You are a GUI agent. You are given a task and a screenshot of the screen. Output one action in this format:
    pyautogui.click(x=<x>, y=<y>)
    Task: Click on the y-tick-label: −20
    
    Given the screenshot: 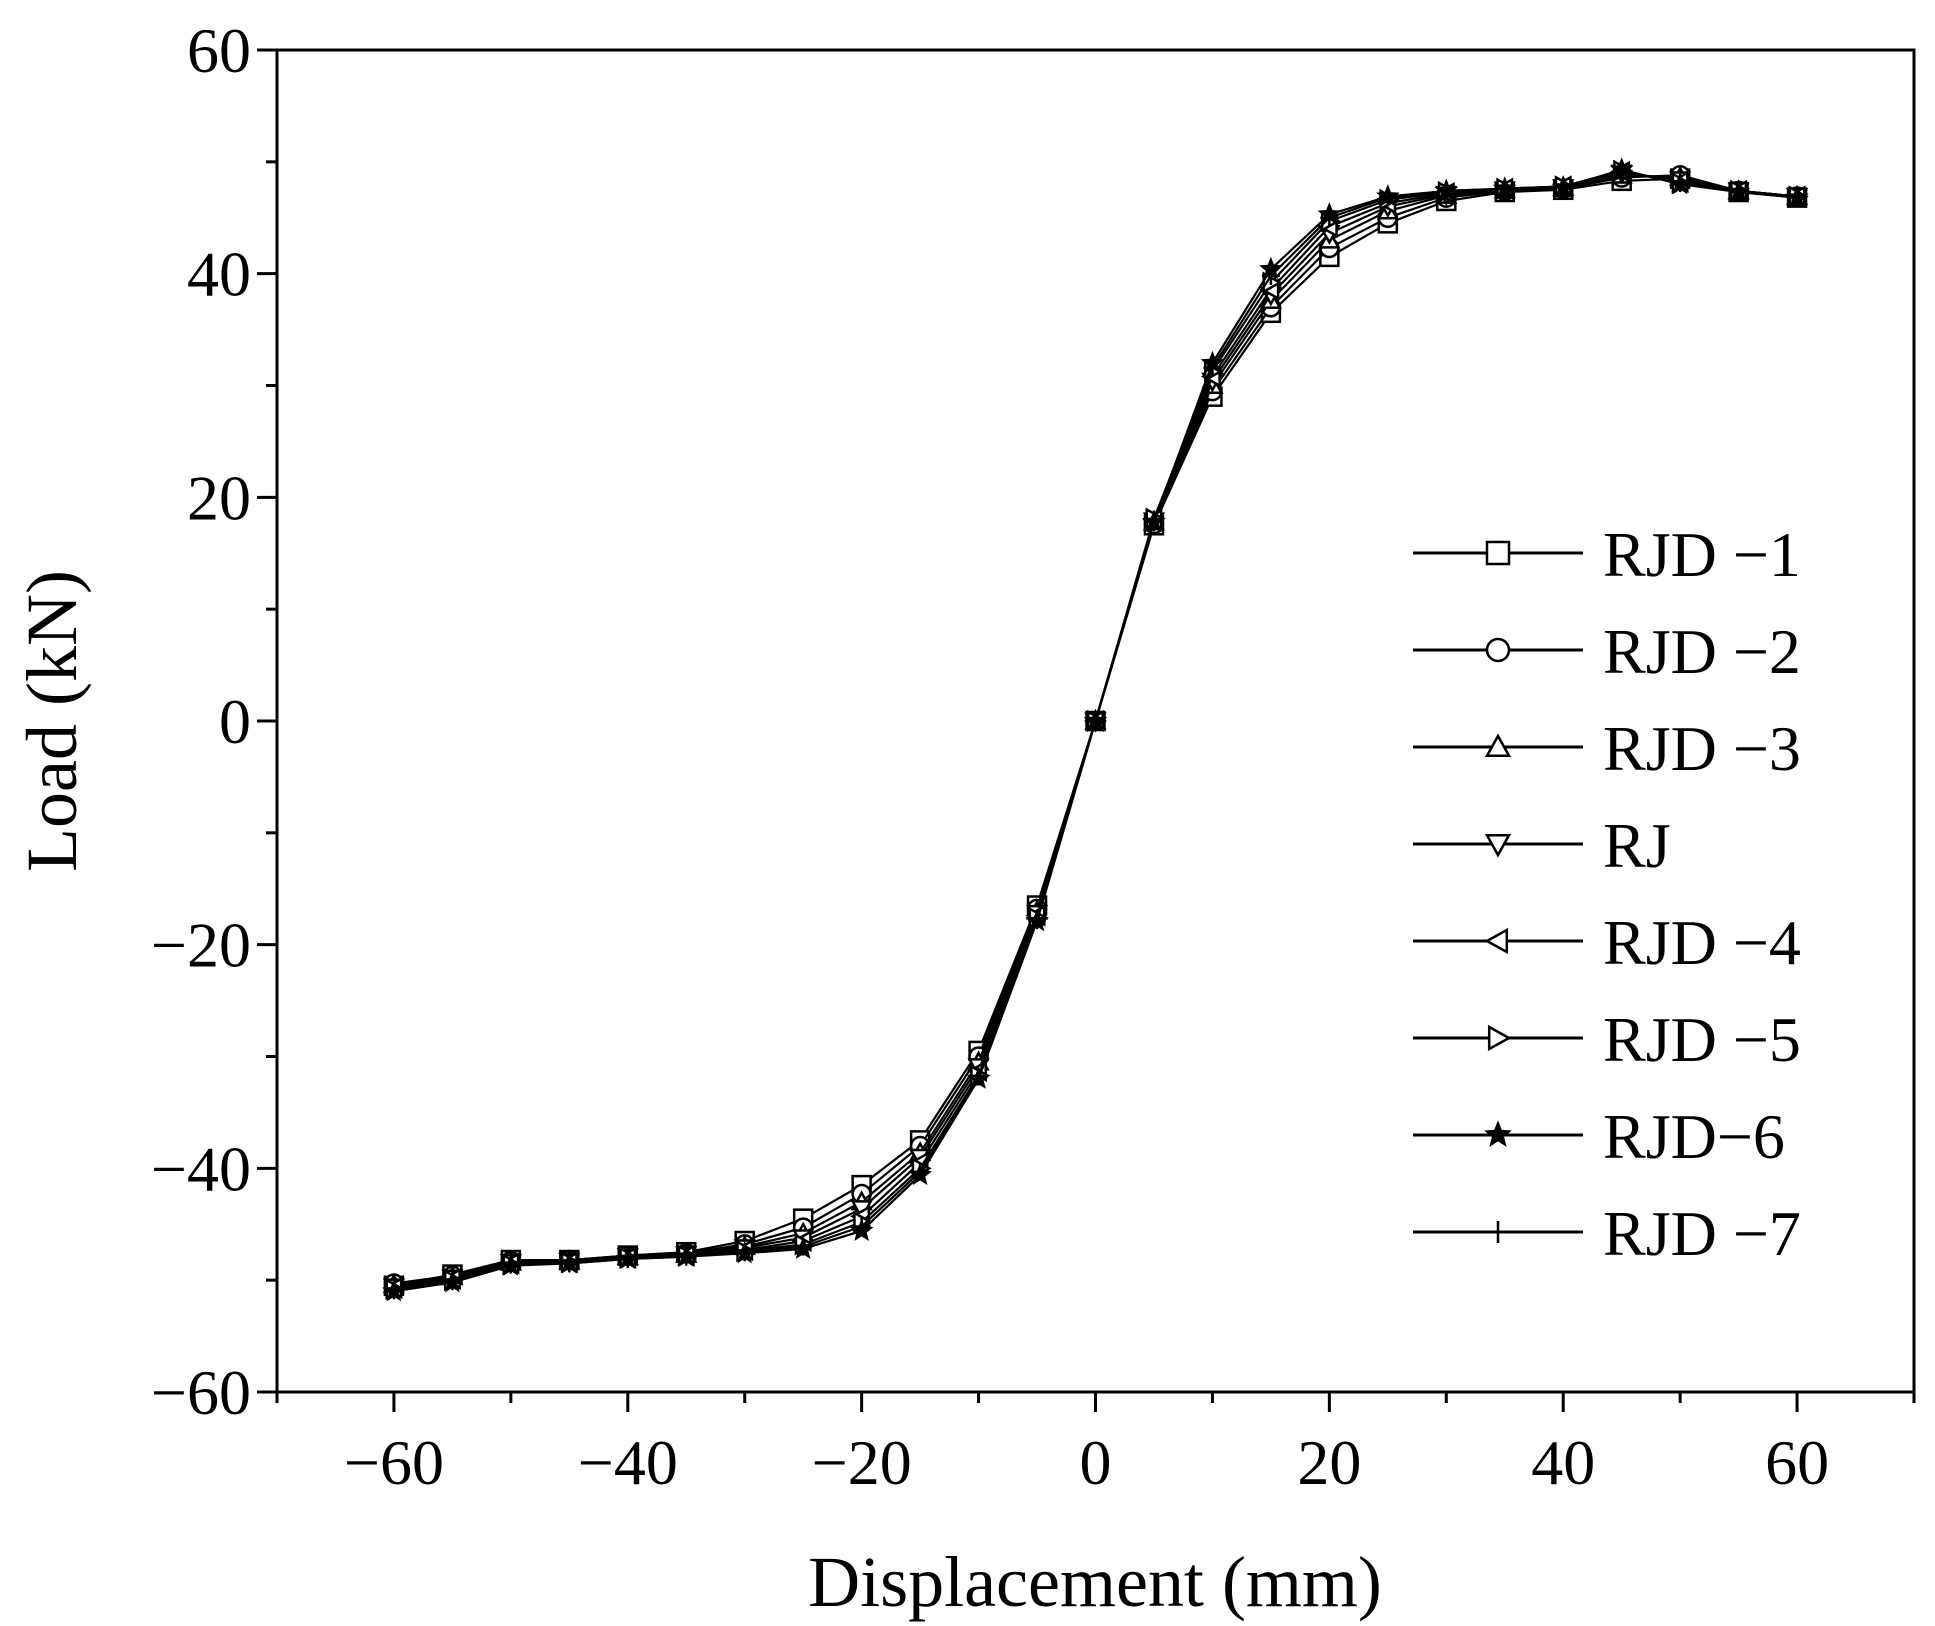 What is the action you would take?
    pyautogui.click(x=201, y=945)
    